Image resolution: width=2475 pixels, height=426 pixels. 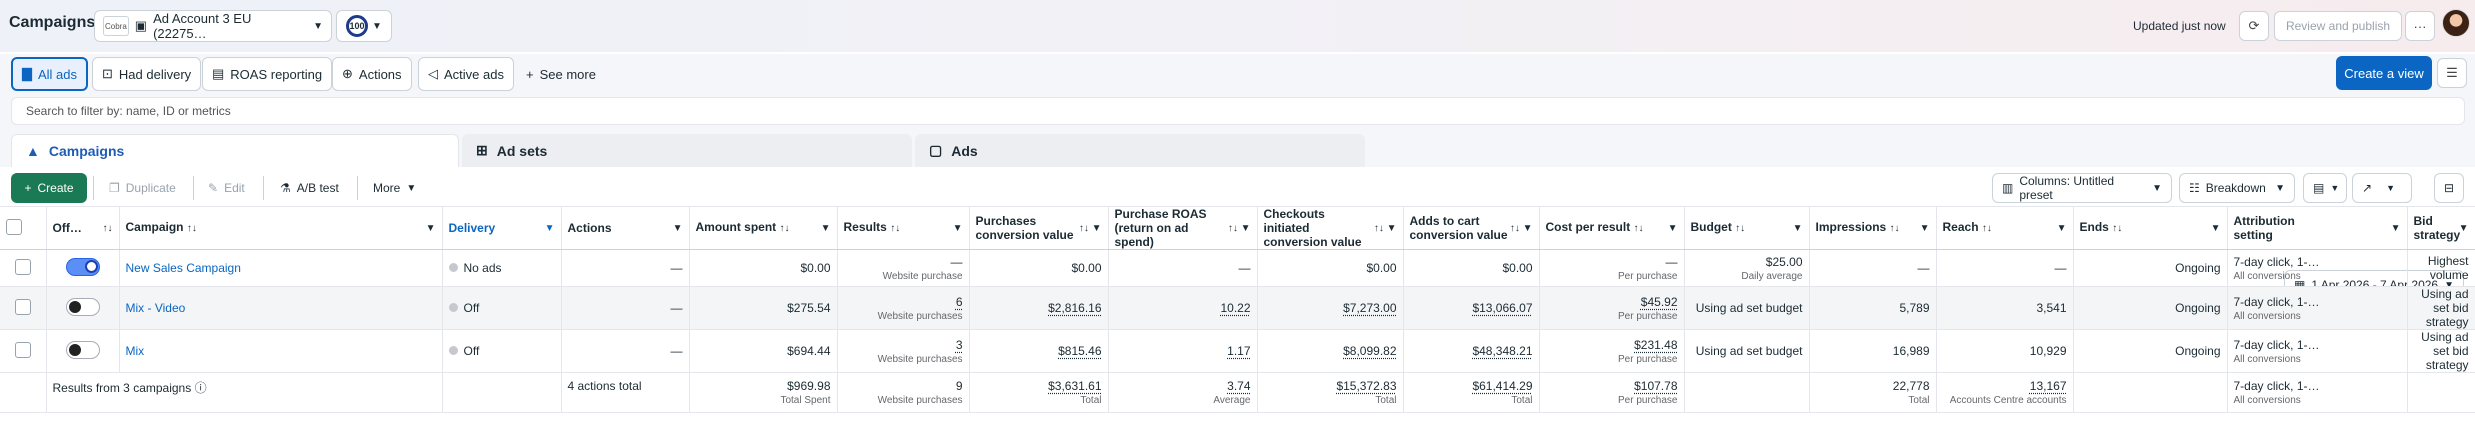 I want to click on col-header-reach: Reach ↑↓ ▼, so click(x=2005, y=228).